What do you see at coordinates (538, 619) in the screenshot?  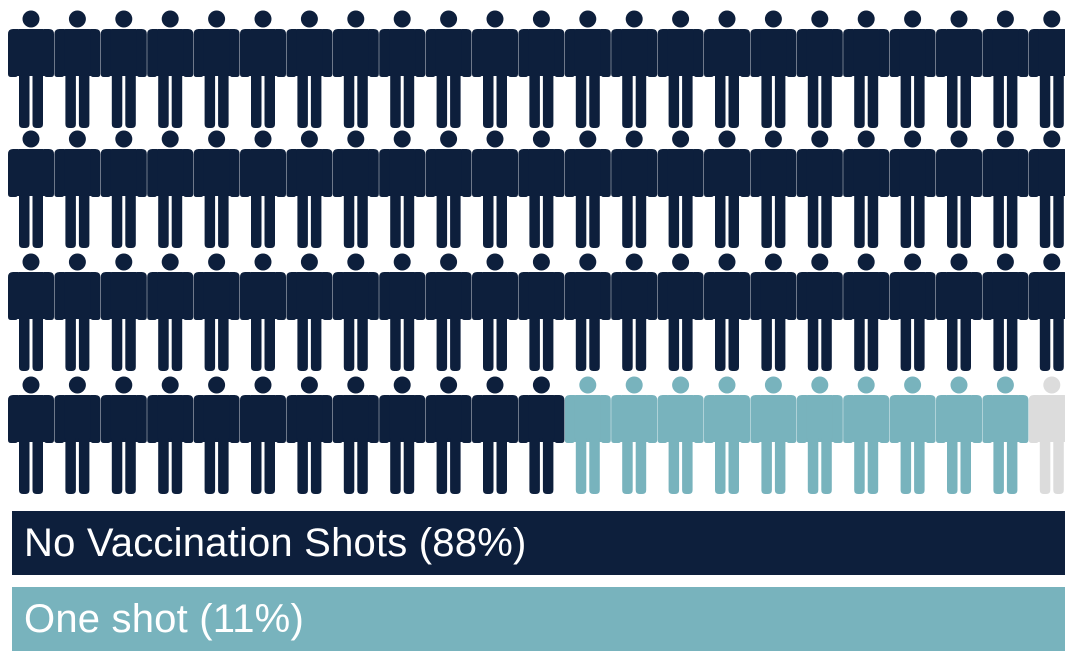 I see `legend-one-shot: One shot (11%)` at bounding box center [538, 619].